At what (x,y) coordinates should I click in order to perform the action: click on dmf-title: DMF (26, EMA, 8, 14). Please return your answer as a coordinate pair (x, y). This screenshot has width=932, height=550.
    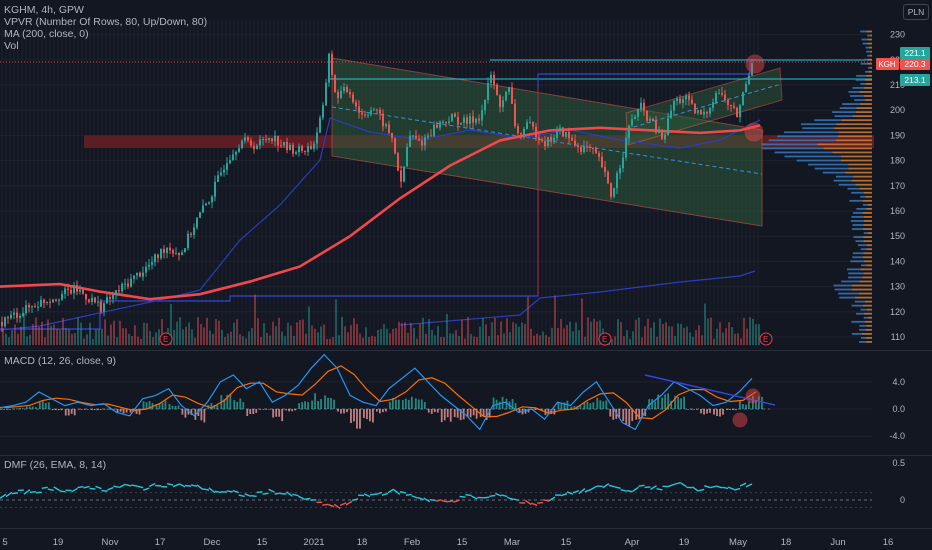
    Looking at the image, I should click on (55, 465).